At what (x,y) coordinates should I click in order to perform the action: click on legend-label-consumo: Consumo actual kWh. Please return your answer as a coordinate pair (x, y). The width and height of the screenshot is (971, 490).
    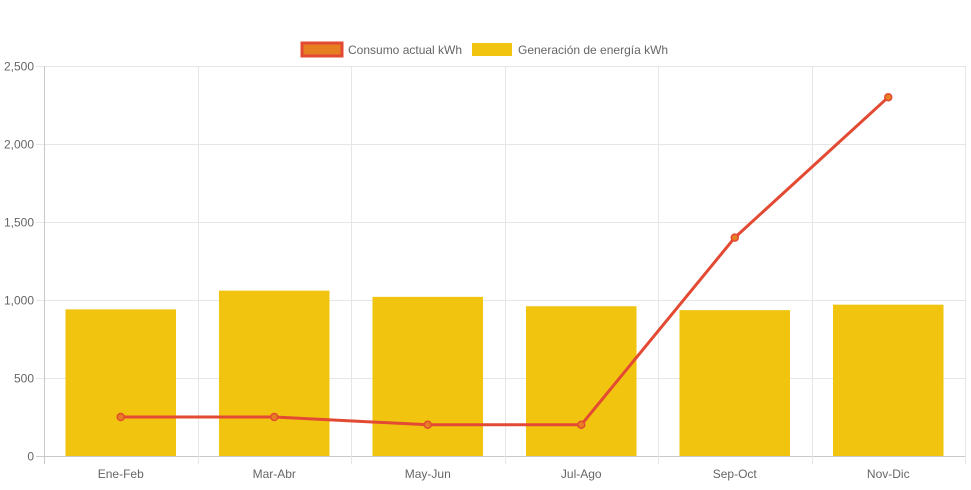
    Looking at the image, I should click on (405, 50).